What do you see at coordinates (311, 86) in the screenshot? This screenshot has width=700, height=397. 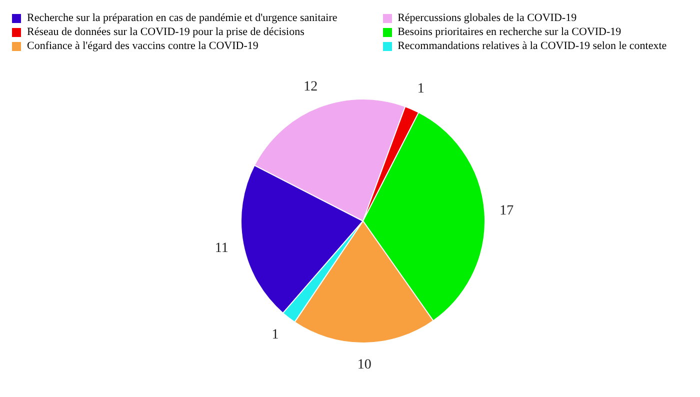 I see `data-label: 12` at bounding box center [311, 86].